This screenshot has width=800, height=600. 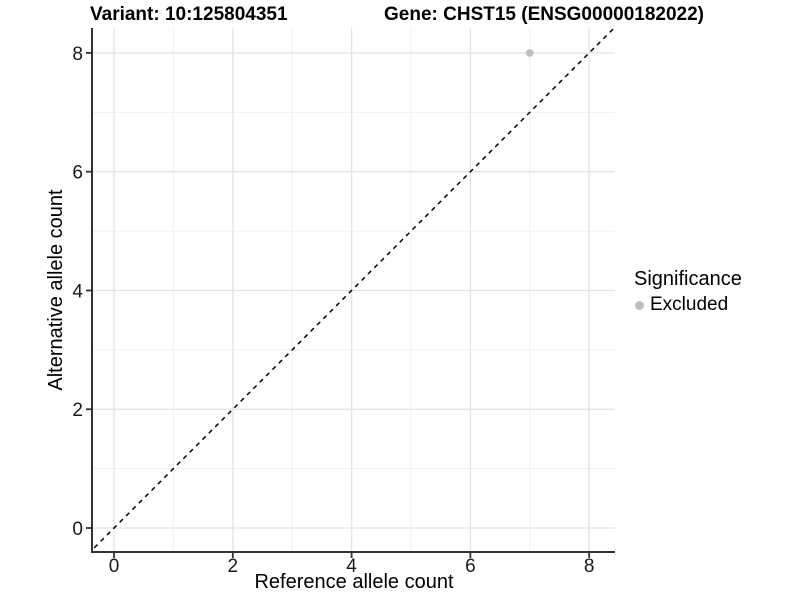 I want to click on y-tick-label: 2, so click(x=77, y=410).